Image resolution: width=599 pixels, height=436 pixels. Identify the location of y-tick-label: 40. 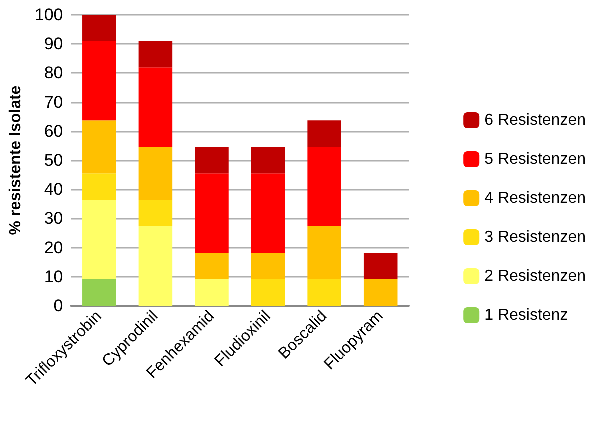
(54, 190).